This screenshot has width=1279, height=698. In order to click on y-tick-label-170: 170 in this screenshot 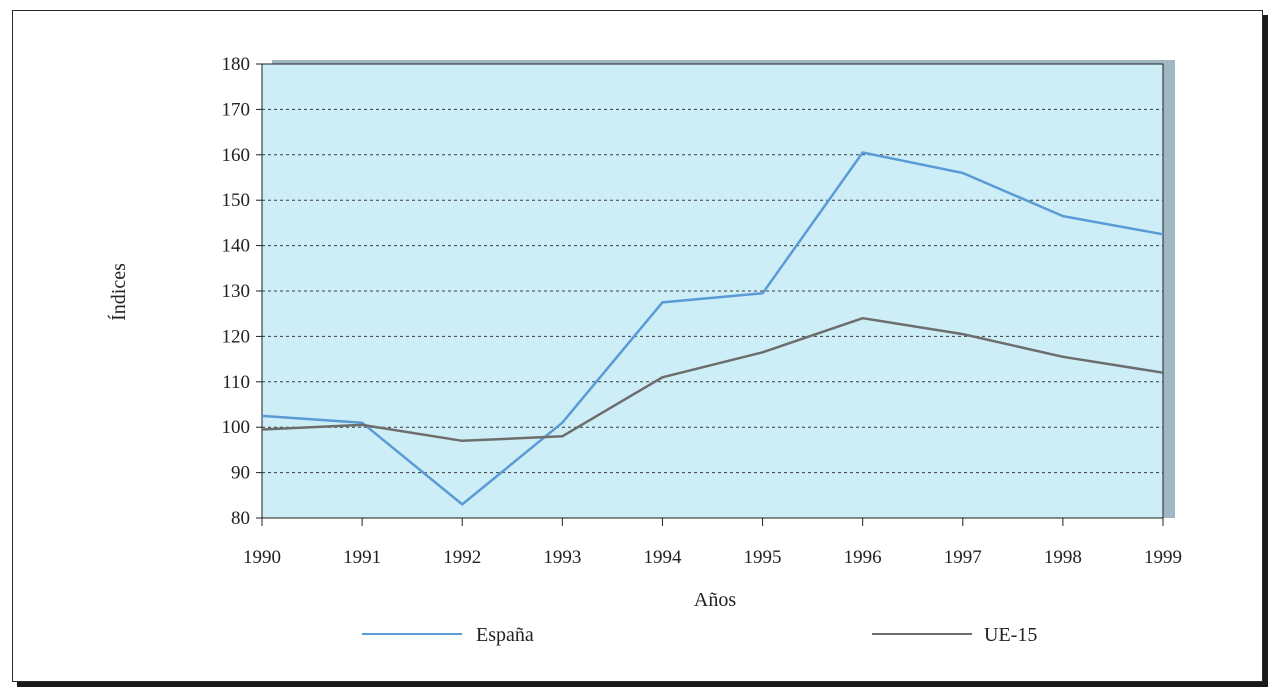, I will do `click(236, 109)`.